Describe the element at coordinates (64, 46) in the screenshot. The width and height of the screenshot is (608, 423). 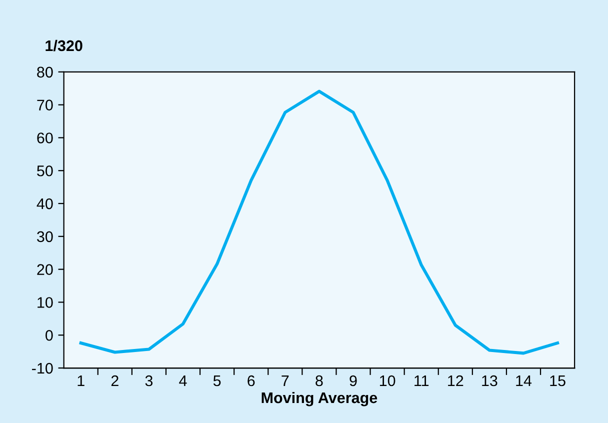
I see `y-axis-title: 1/320` at that location.